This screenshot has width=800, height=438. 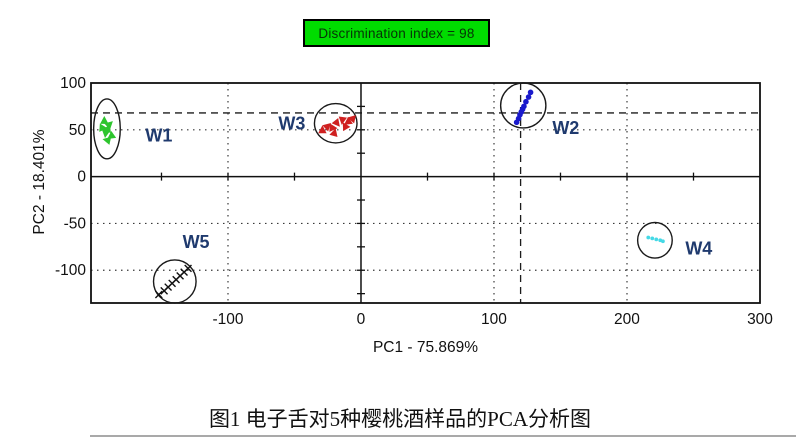 I want to click on x-tick-label: 200, so click(x=627, y=319).